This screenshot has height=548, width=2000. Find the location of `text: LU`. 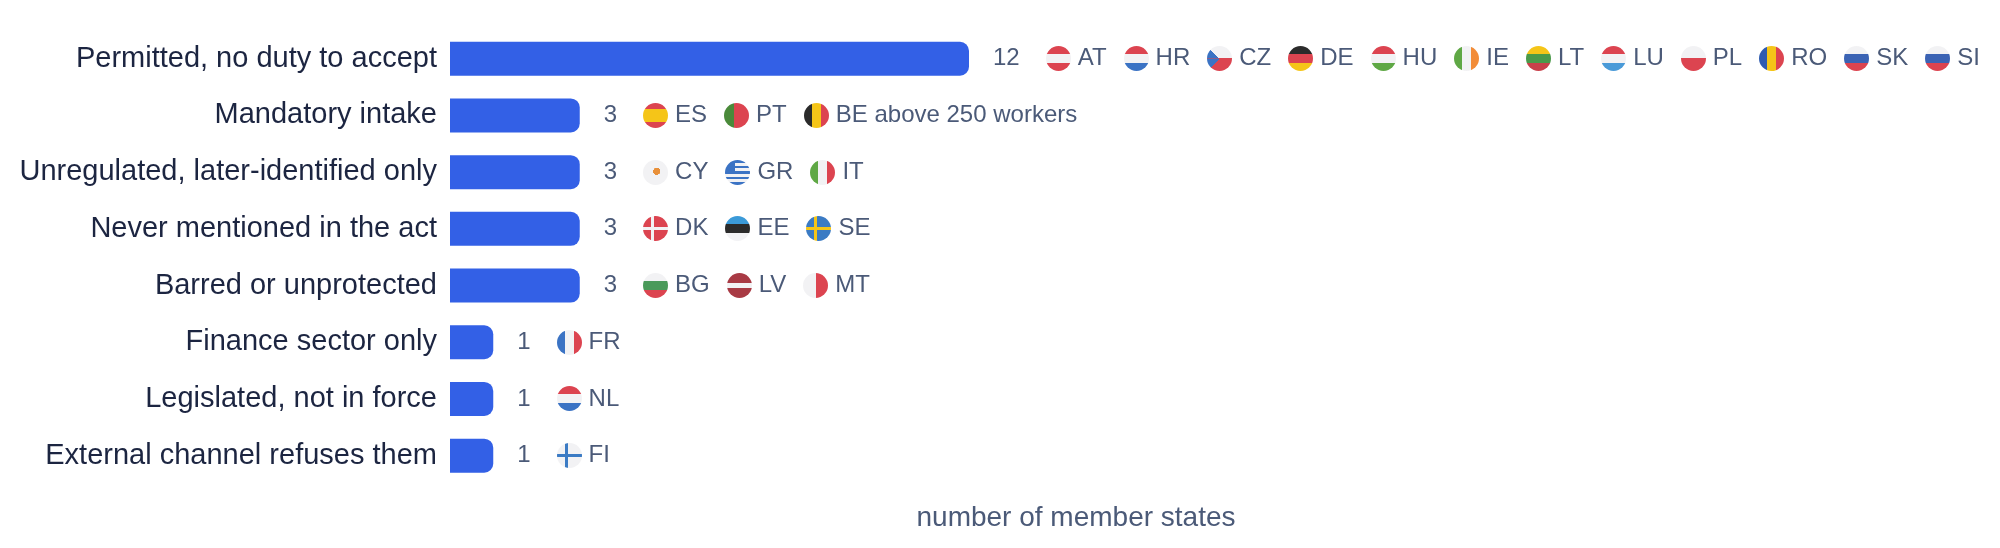

text: LU is located at coordinates (1648, 57).